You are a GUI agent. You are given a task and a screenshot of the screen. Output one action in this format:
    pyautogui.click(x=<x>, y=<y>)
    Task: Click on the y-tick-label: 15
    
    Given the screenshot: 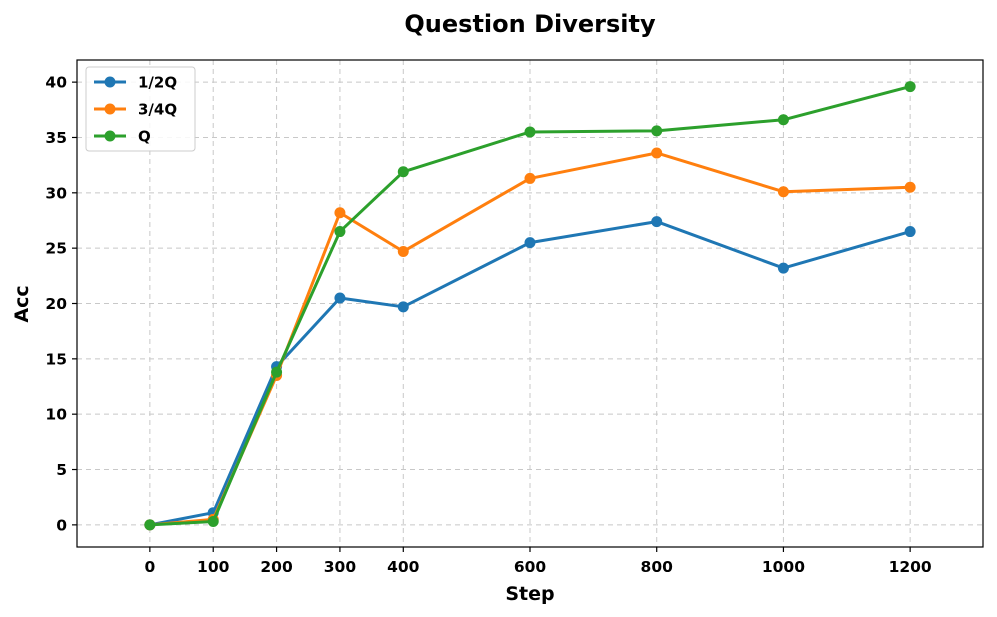 What is the action you would take?
    pyautogui.click(x=56, y=359)
    